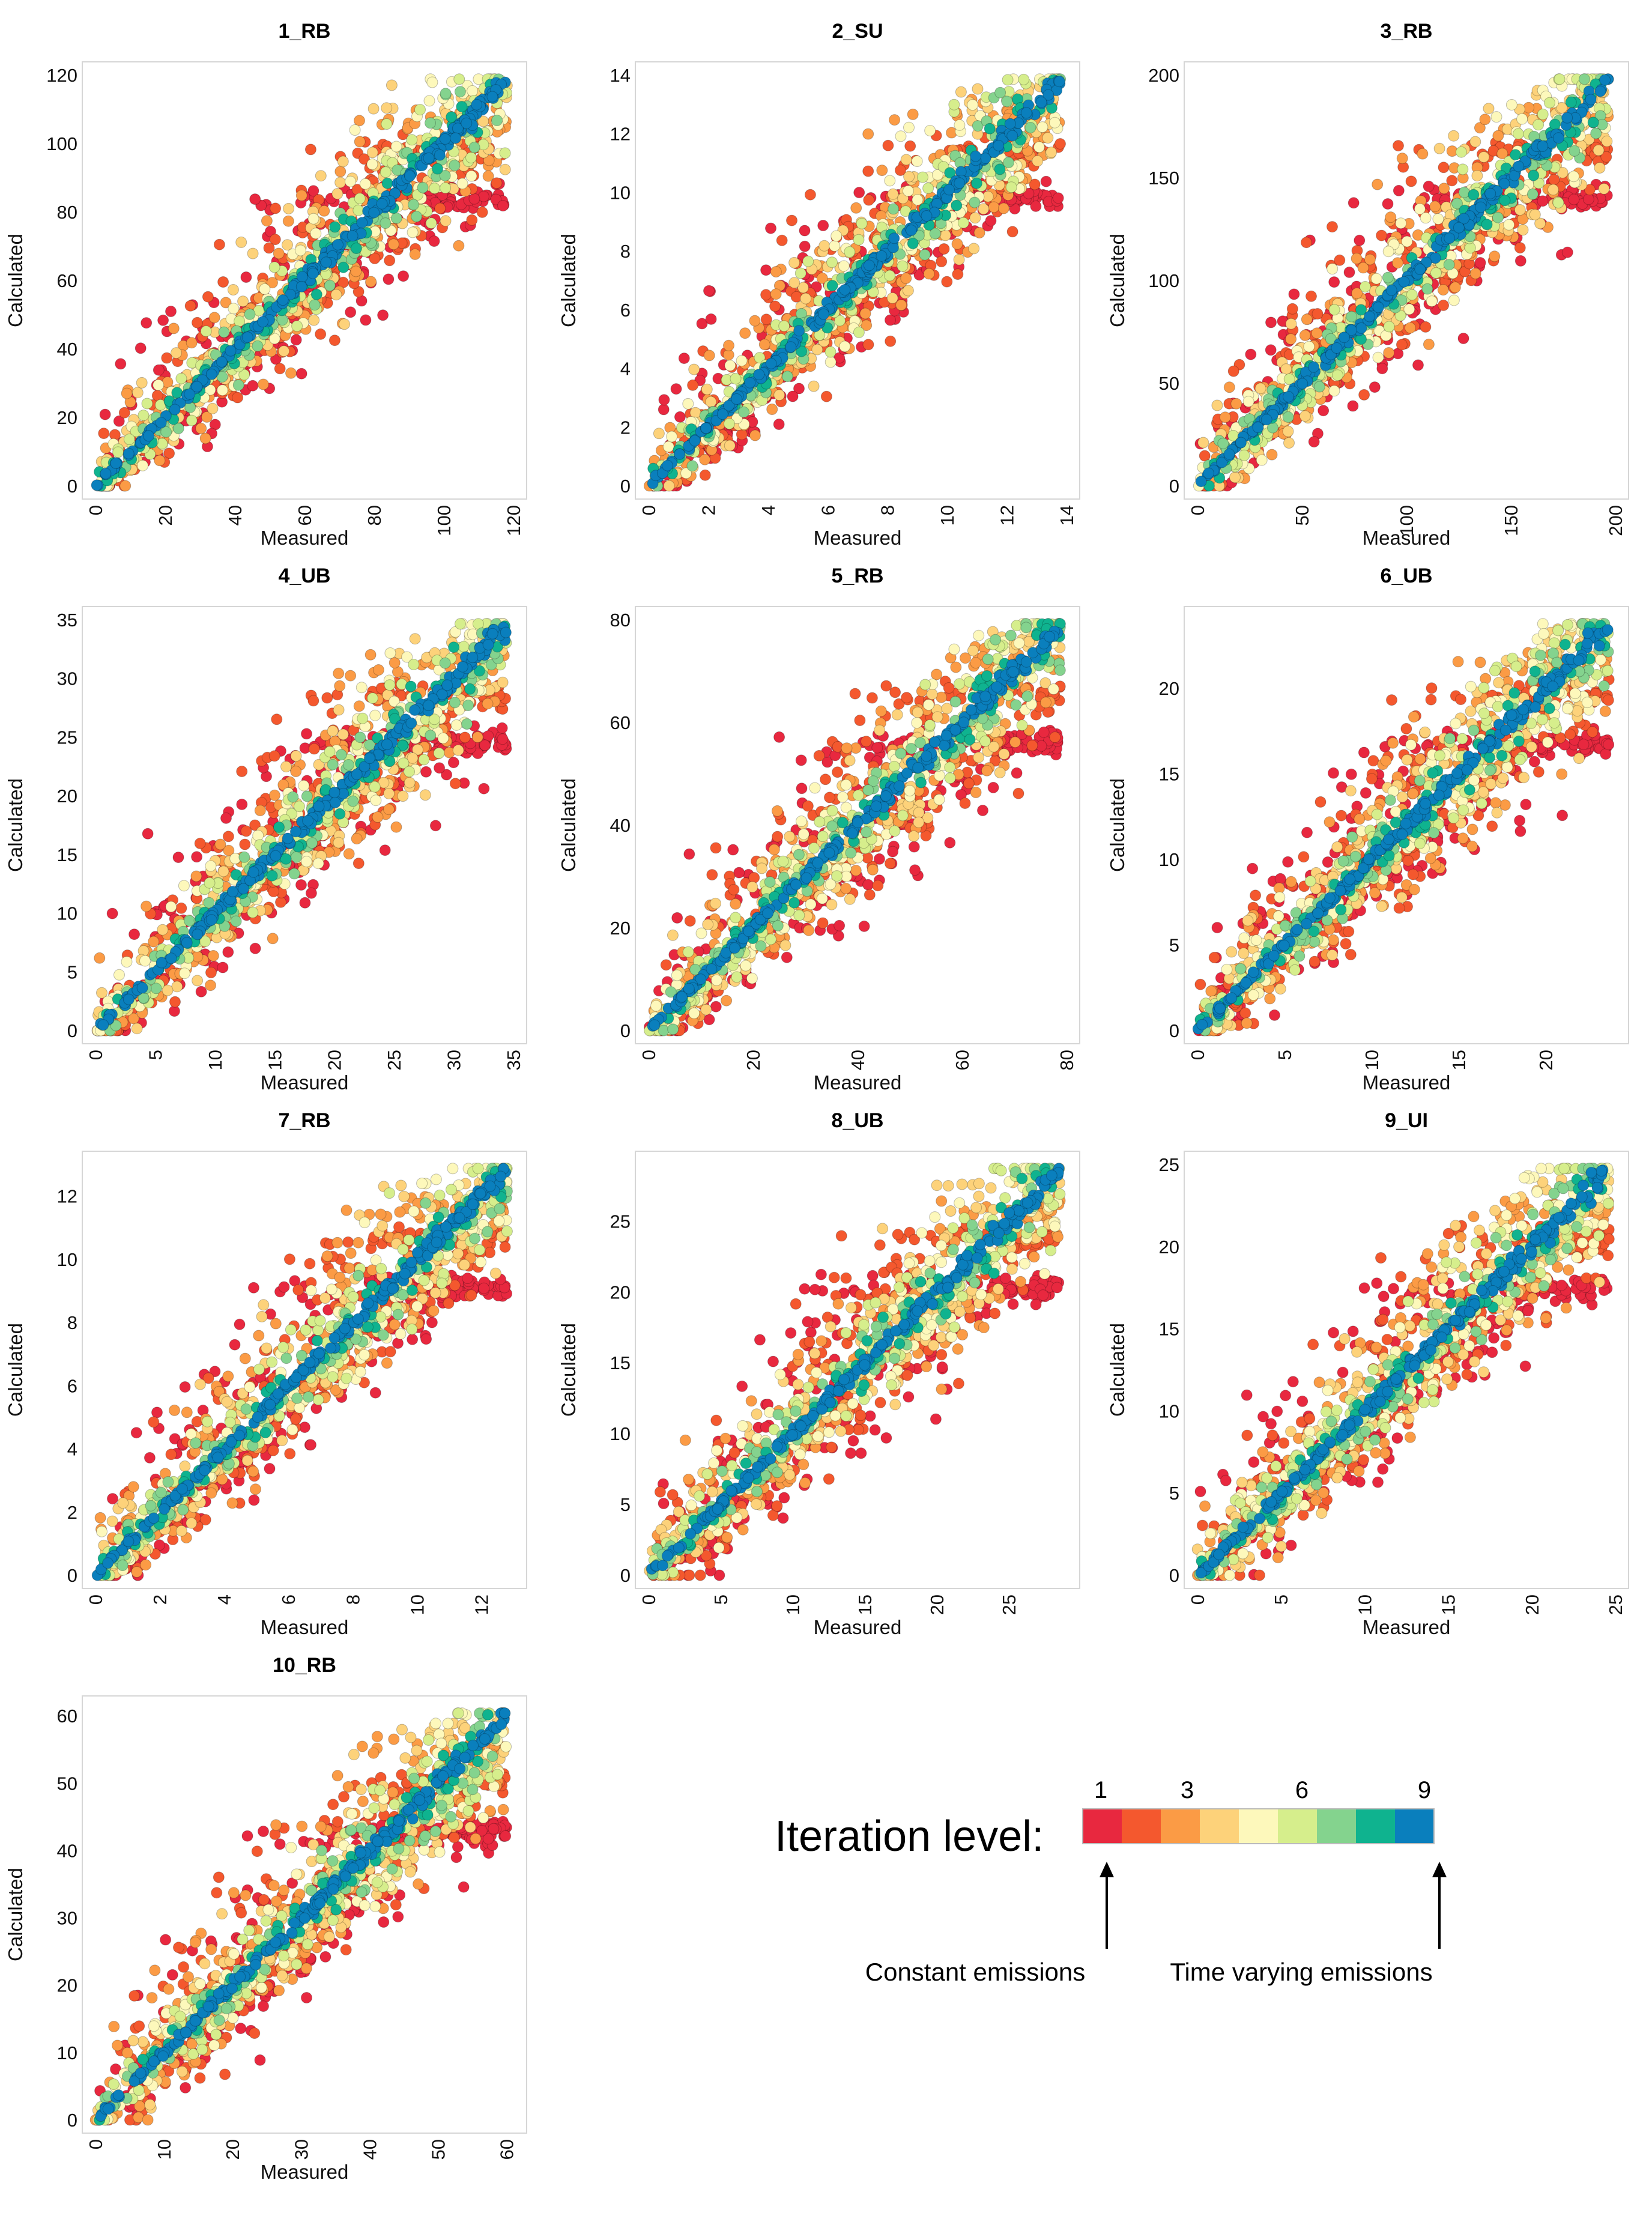 The width and height of the screenshot is (1652, 2219). Describe the element at coordinates (335, 1060) in the screenshot. I see `x-tick-label: 20` at that location.